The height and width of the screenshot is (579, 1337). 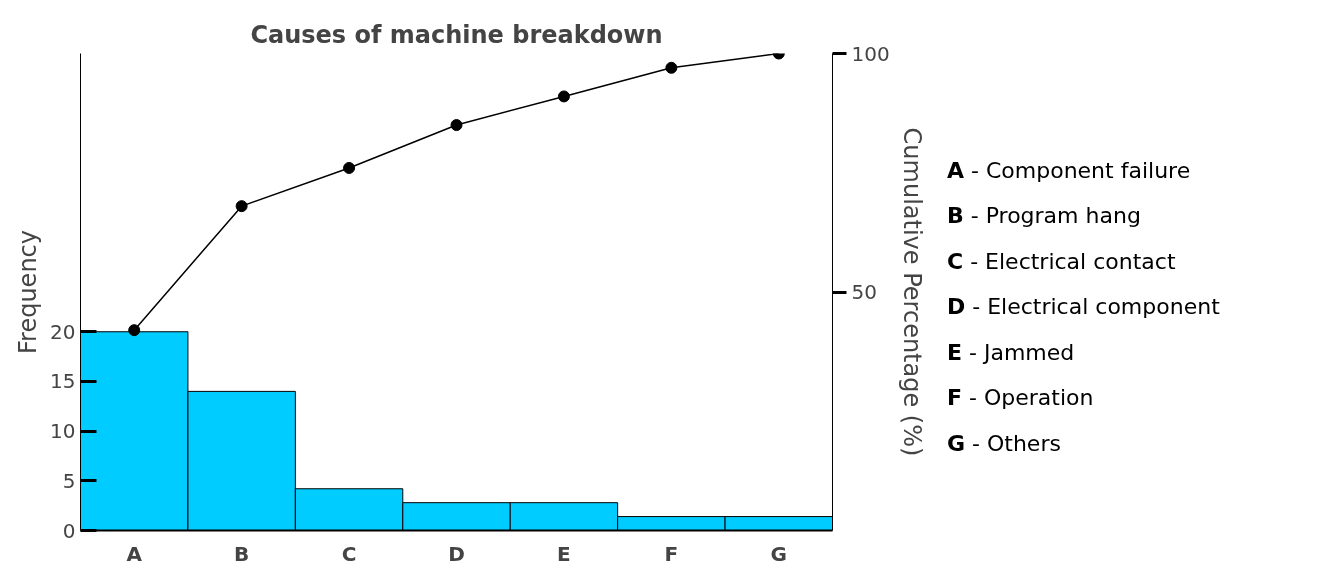 What do you see at coordinates (1044, 216) in the screenshot?
I see `text: B - Program hang` at bounding box center [1044, 216].